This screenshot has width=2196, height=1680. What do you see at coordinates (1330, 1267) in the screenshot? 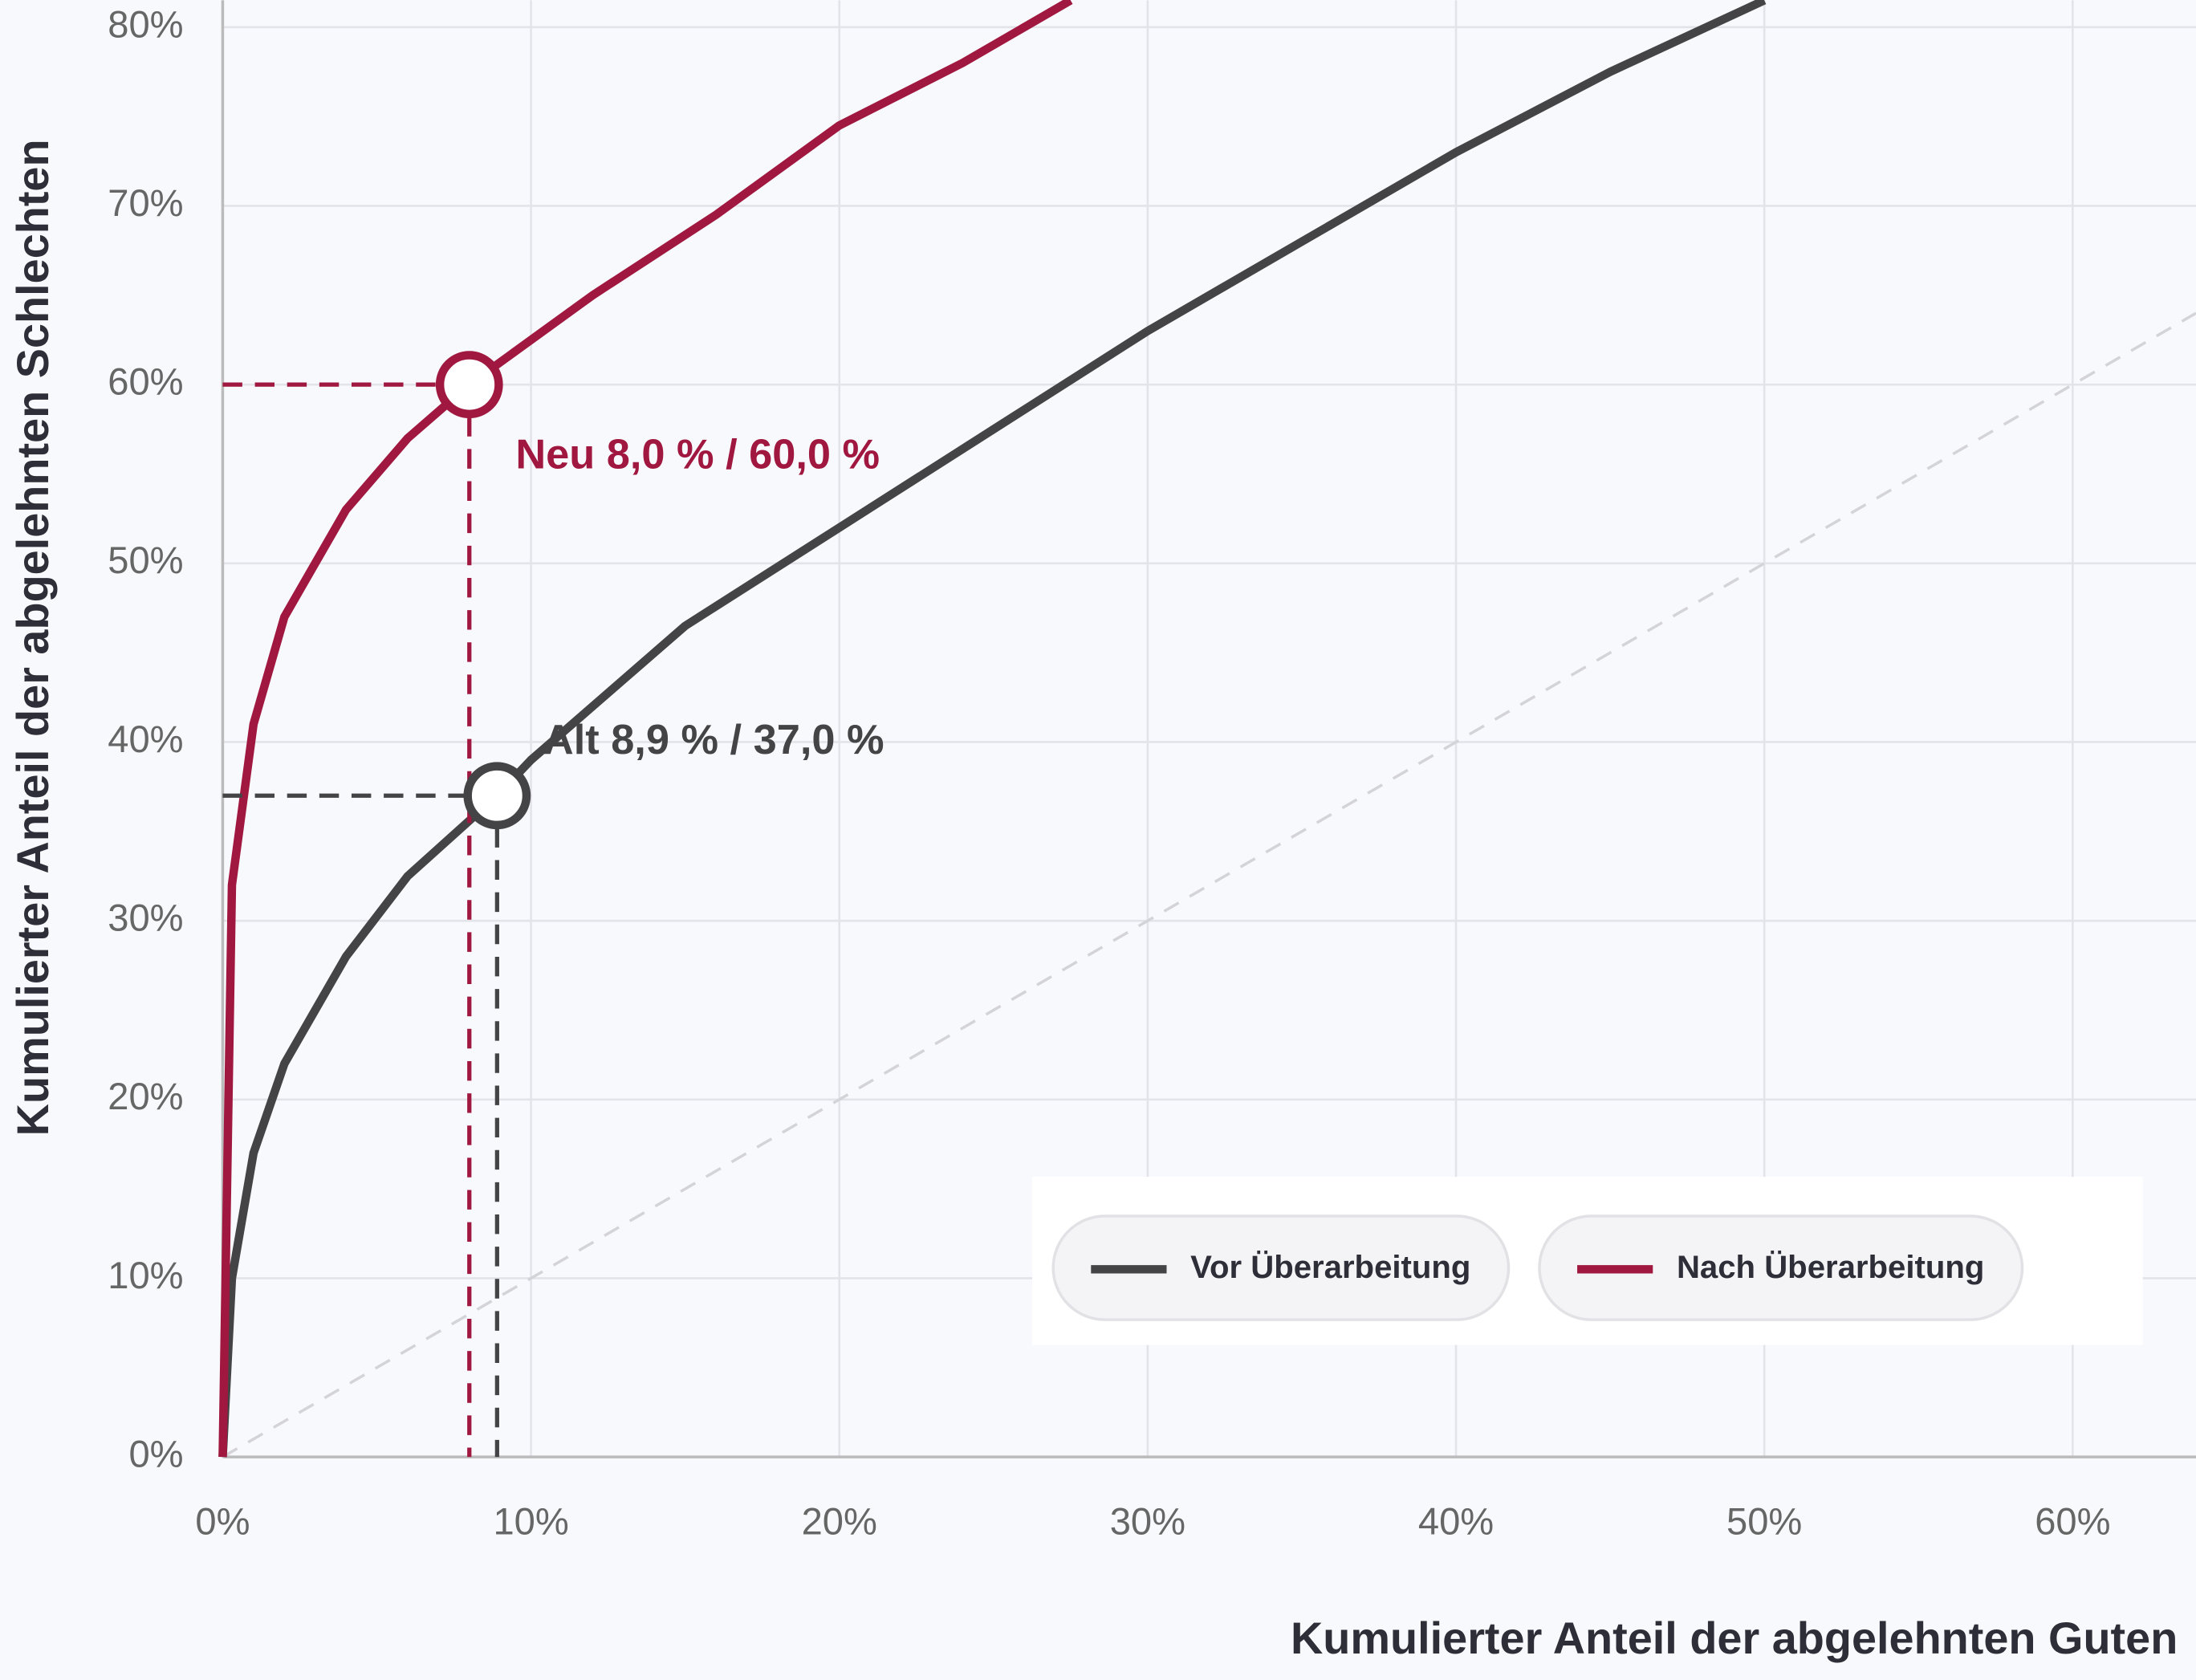
I see `legend-label: Vor Überarbeitung` at bounding box center [1330, 1267].